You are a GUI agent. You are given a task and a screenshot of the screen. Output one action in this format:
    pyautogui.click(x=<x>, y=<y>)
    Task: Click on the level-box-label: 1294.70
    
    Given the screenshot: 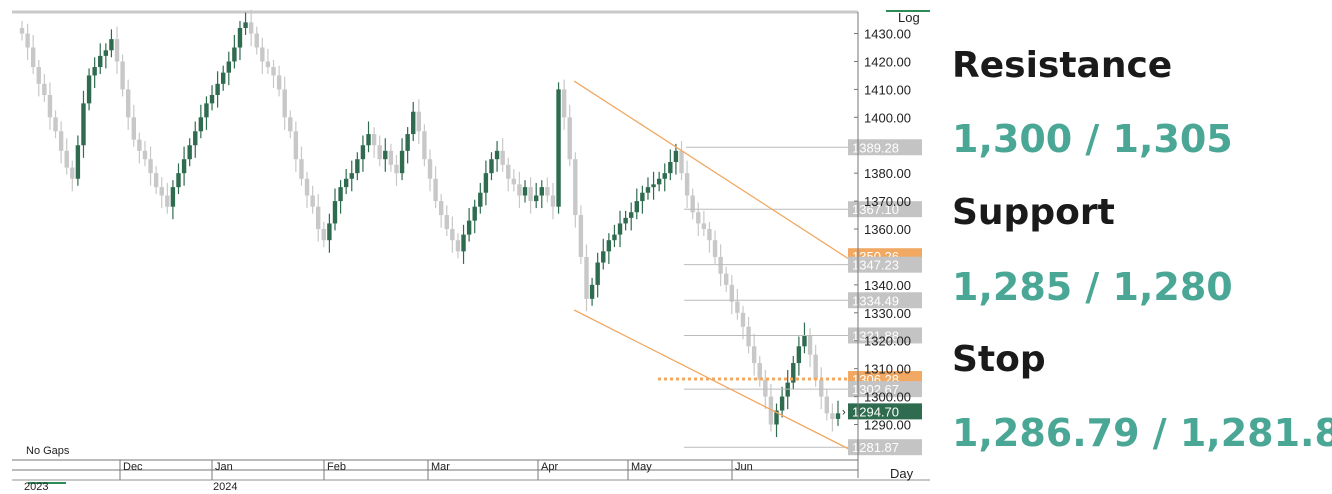 What is the action you would take?
    pyautogui.click(x=875, y=411)
    